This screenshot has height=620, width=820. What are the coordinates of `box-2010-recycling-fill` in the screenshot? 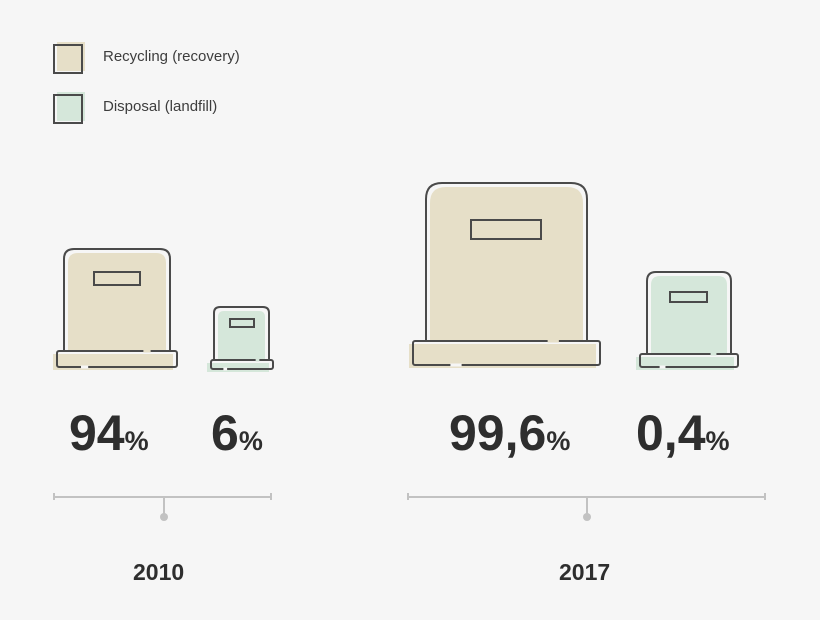 It's located at (117, 302).